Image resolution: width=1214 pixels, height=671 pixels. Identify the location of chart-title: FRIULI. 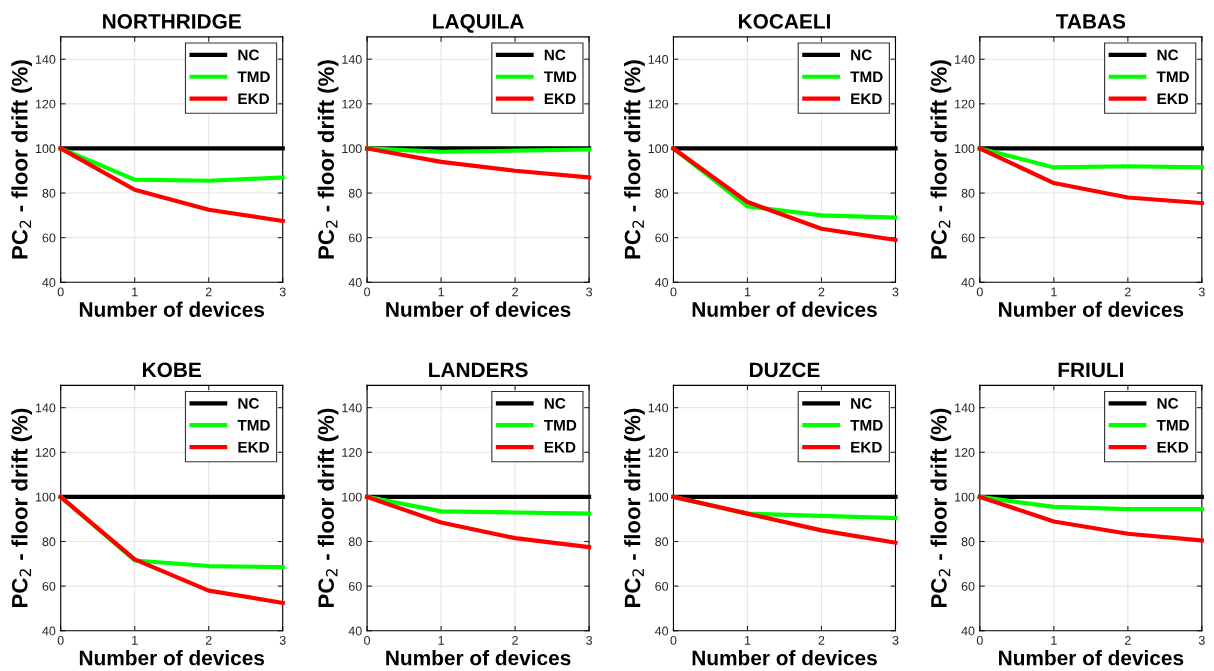
(1091, 370).